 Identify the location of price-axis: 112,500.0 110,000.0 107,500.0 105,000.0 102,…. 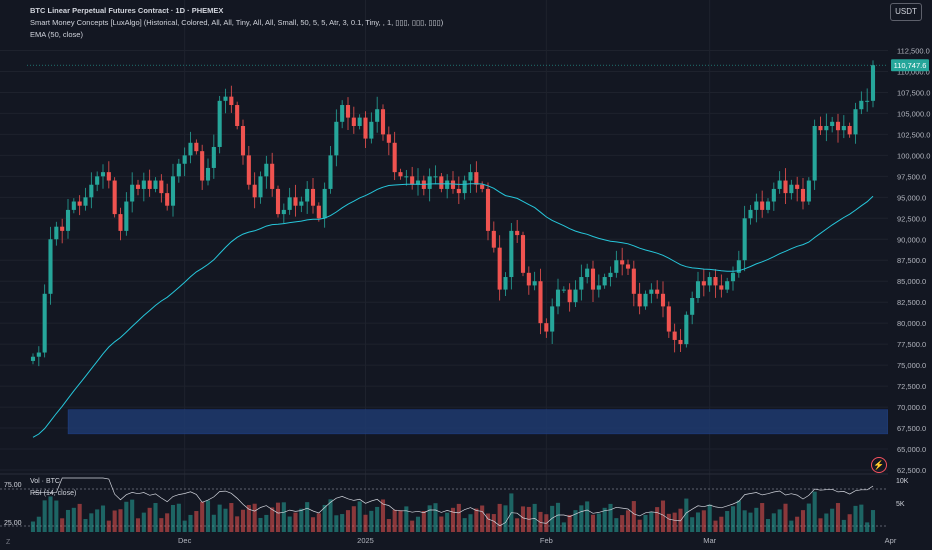
(910, 275).